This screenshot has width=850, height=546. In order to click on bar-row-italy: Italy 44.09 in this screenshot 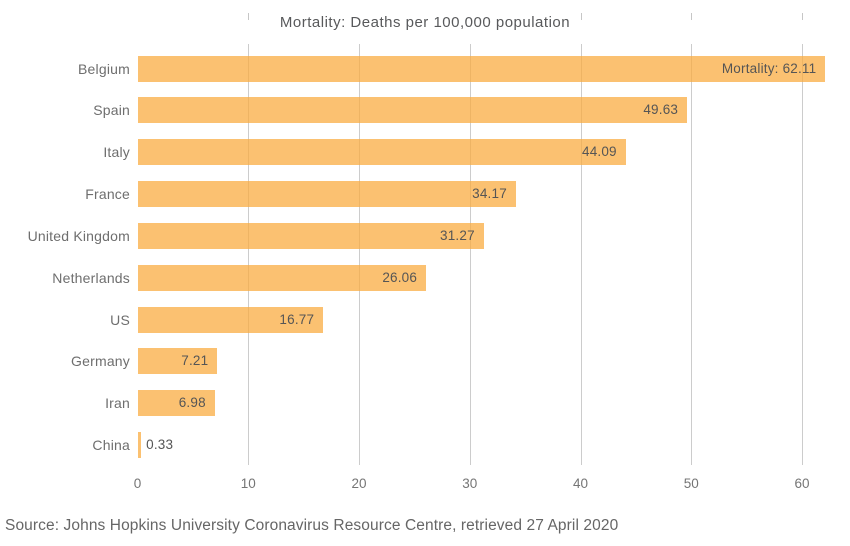, I will do `click(425, 152)`.